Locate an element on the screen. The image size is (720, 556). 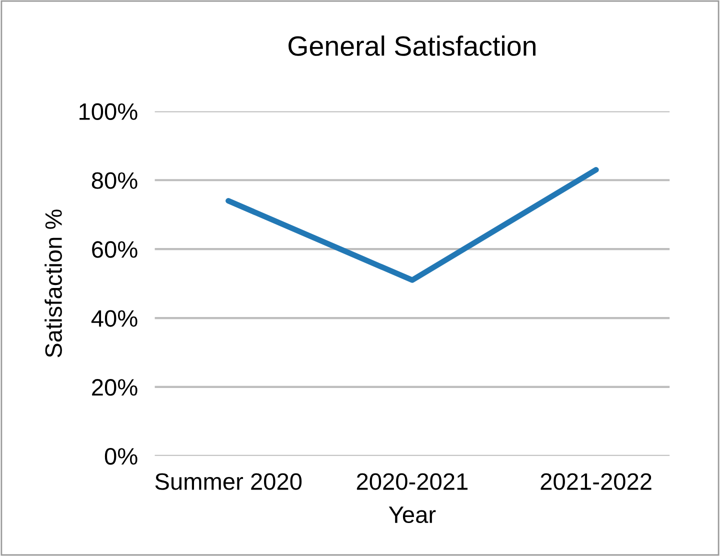
y-tick-label: 60% is located at coordinates (115, 249).